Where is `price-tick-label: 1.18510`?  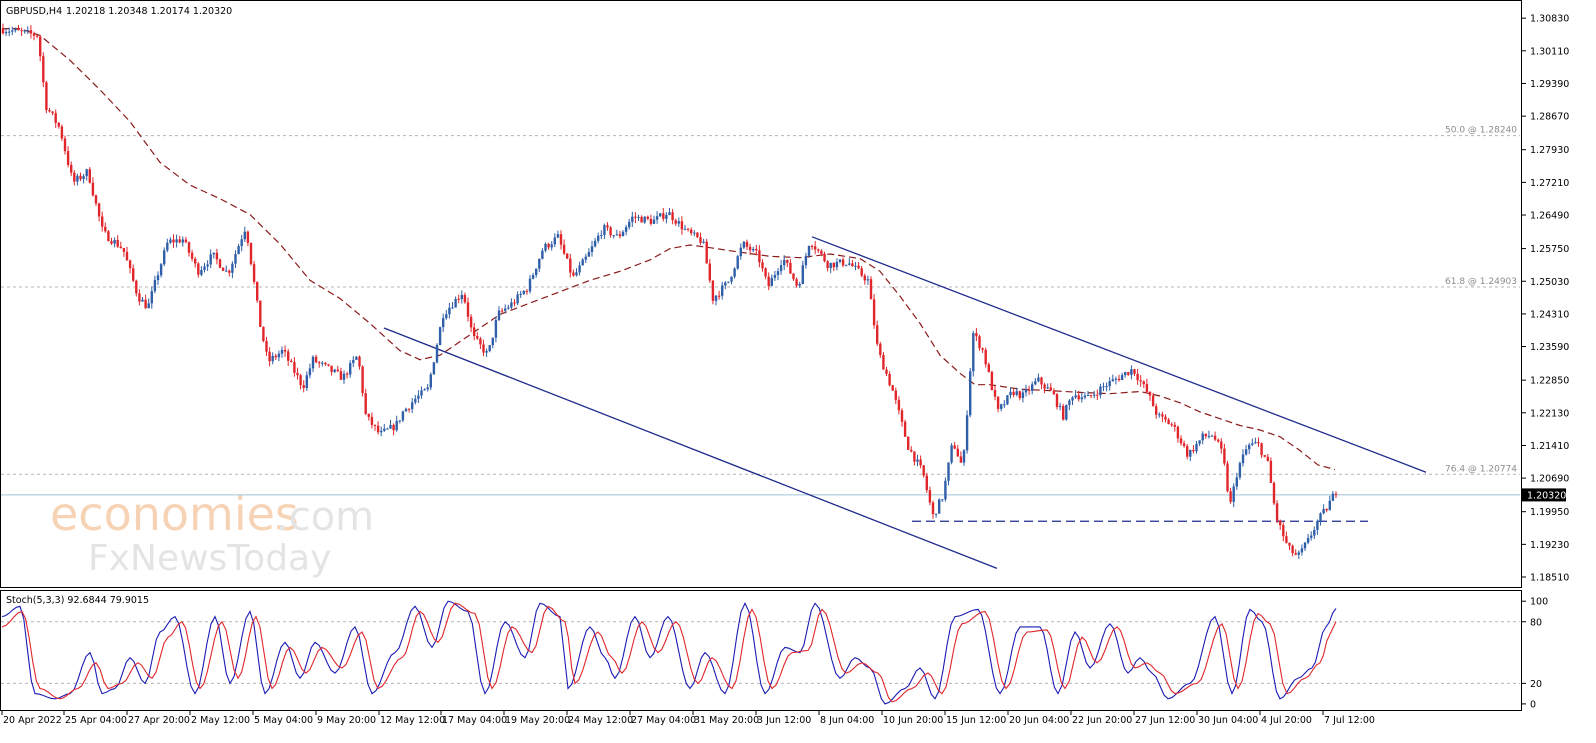
price-tick-label: 1.18510 is located at coordinates (1549, 578).